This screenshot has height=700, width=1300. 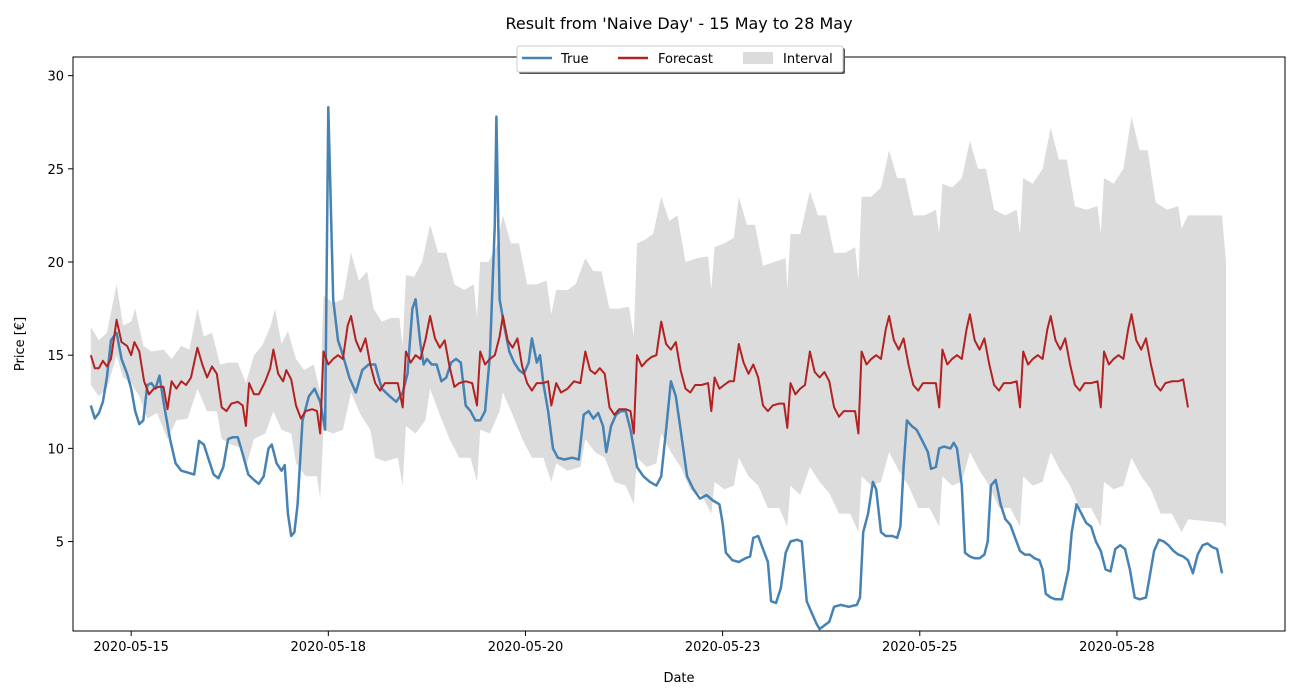 I want to click on legend: True Forecast Interval, so click(x=680, y=59).